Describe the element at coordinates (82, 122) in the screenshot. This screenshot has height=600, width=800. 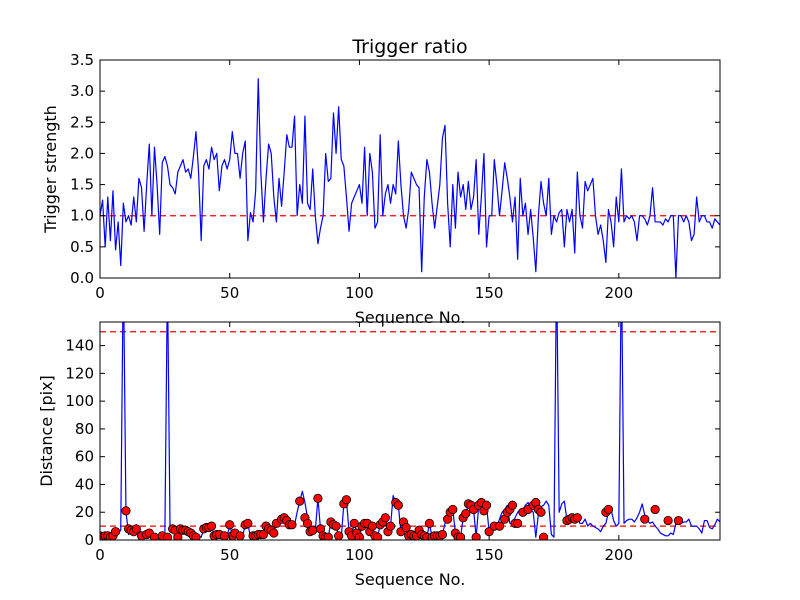
I see `y-tick-label: 2.5` at that location.